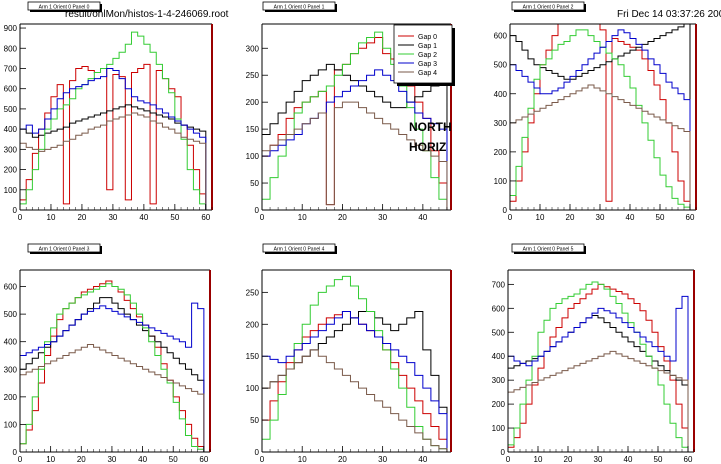 Image resolution: width=721 pixels, height=464 pixels. What do you see at coordinates (430, 127) in the screenshot?
I see `annotation-north: NORTH` at bounding box center [430, 127].